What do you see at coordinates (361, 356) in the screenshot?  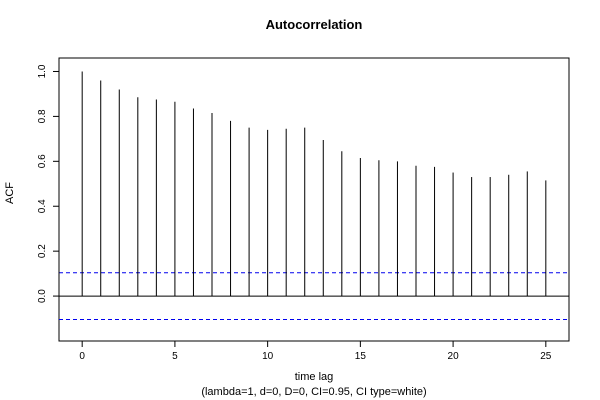 I see `x-tick-label: 15` at bounding box center [361, 356].